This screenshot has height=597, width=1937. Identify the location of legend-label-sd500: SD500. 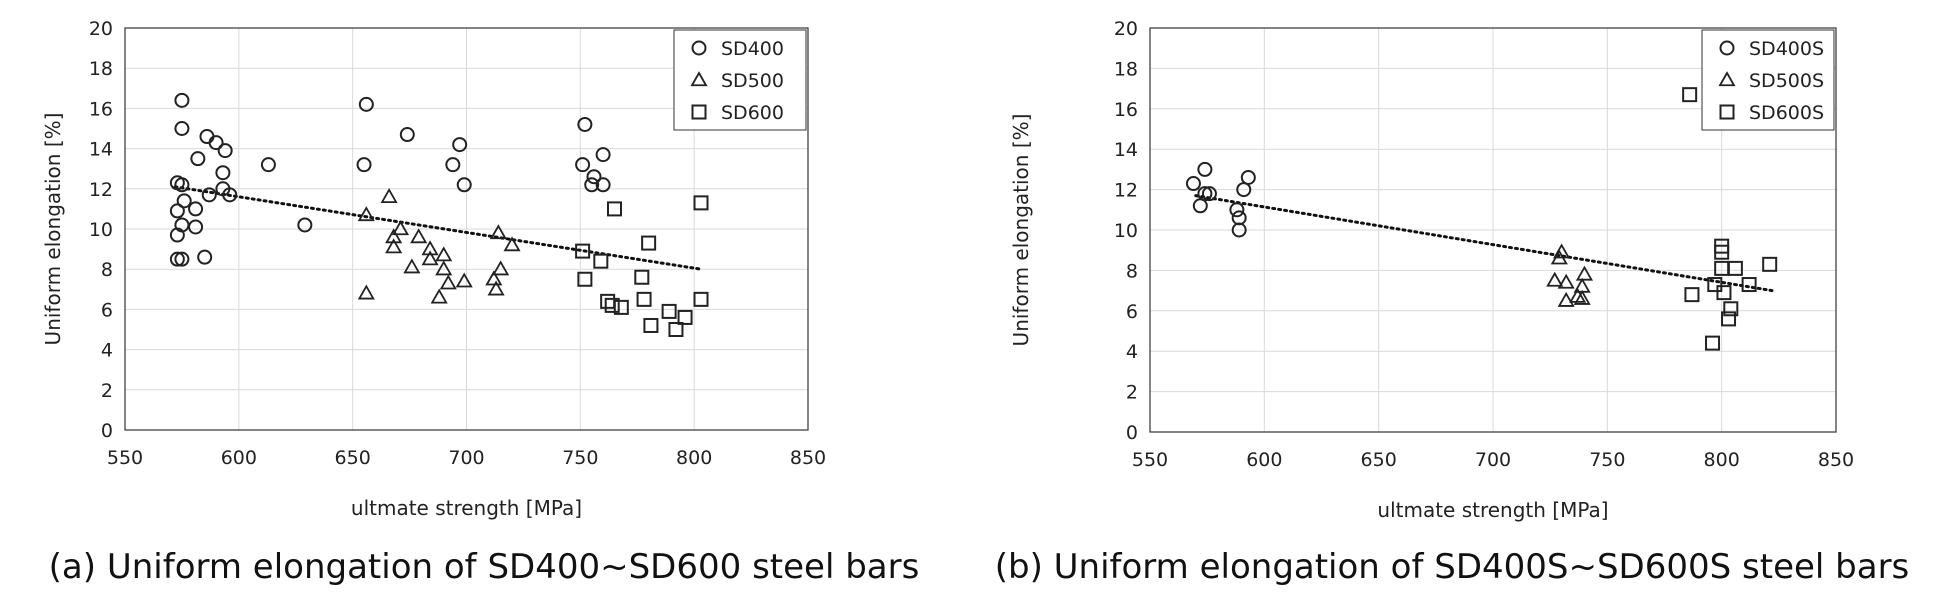
(752, 81).